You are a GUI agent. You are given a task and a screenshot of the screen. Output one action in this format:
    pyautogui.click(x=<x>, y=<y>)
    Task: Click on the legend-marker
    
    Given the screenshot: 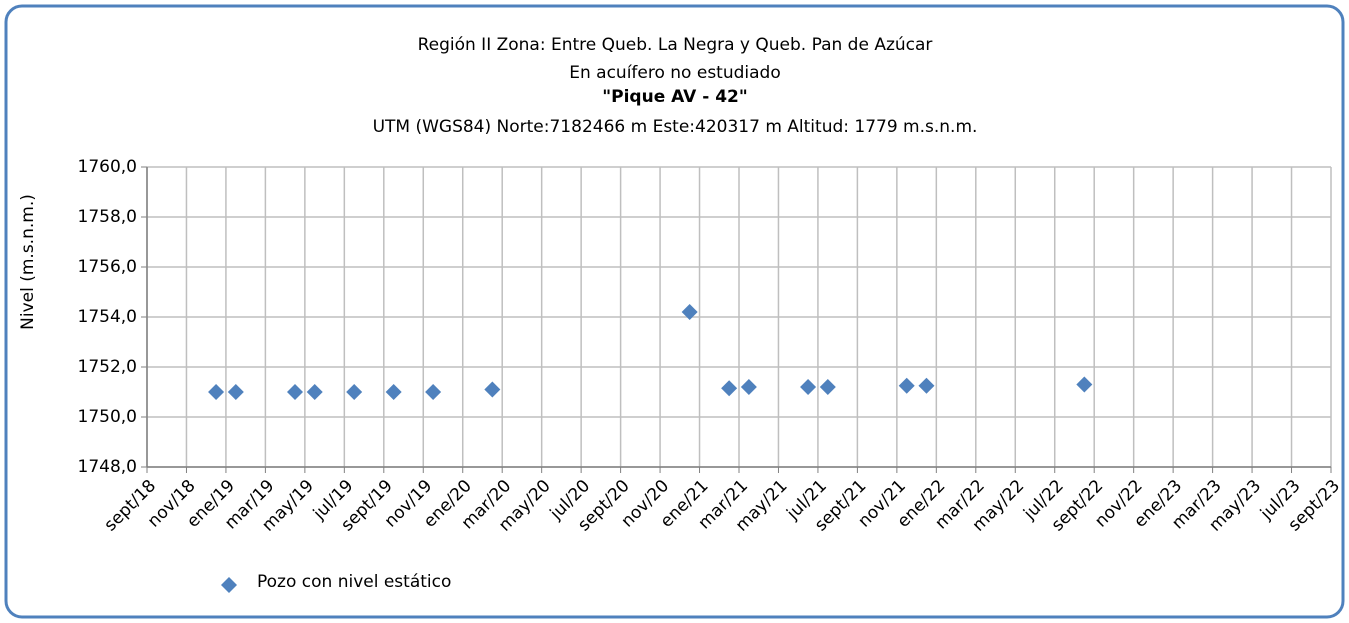 What is the action you would take?
    pyautogui.click(x=229, y=585)
    